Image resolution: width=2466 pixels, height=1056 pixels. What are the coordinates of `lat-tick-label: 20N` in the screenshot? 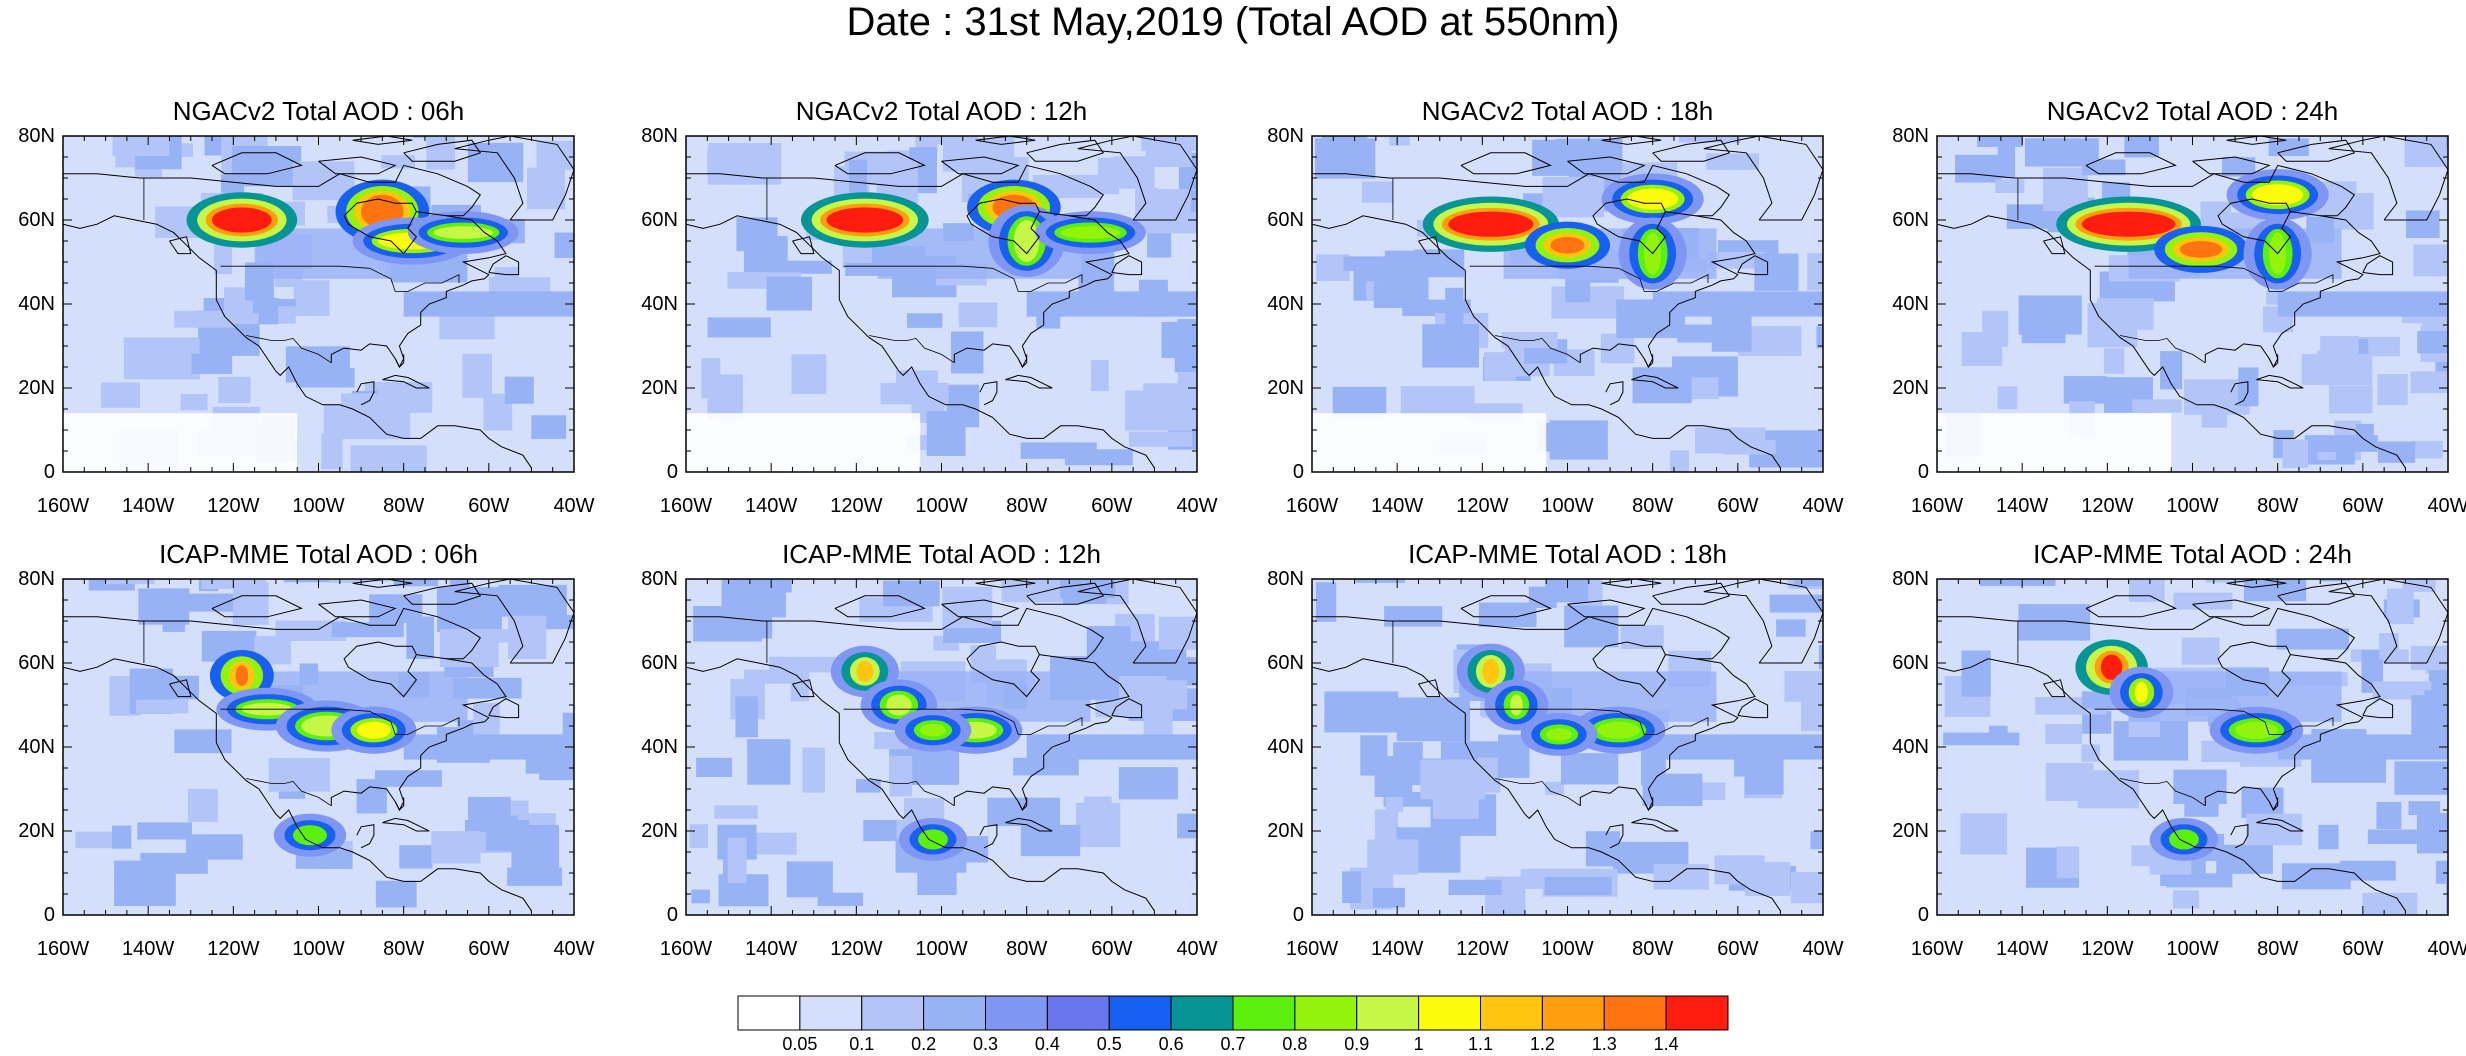 It's located at (659, 388).